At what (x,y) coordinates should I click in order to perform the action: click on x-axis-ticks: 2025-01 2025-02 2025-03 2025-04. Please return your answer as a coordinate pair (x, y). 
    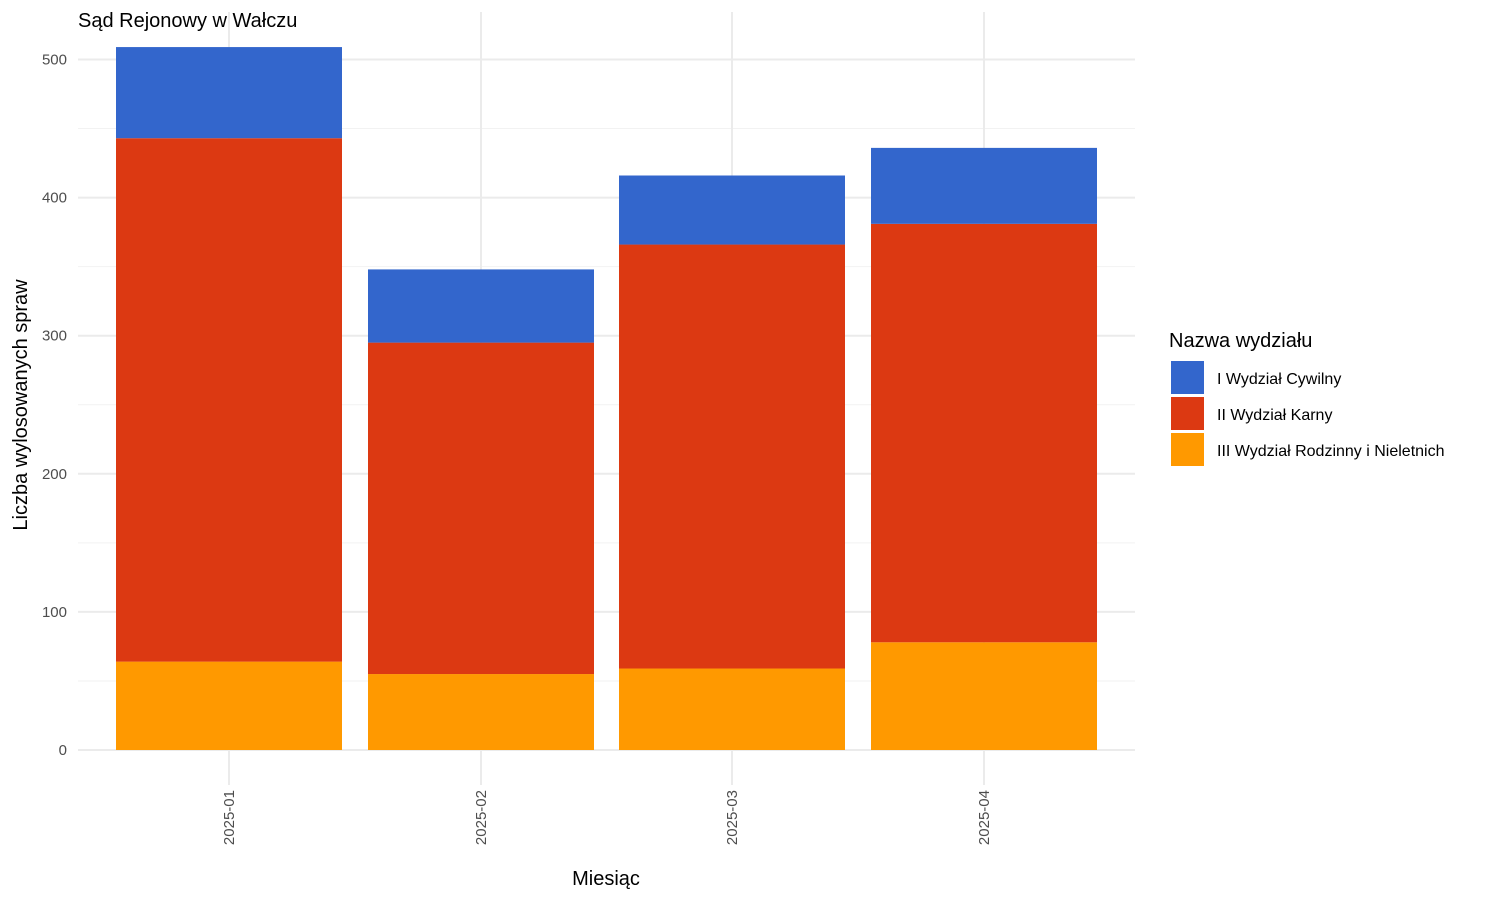
    Looking at the image, I should click on (607, 817).